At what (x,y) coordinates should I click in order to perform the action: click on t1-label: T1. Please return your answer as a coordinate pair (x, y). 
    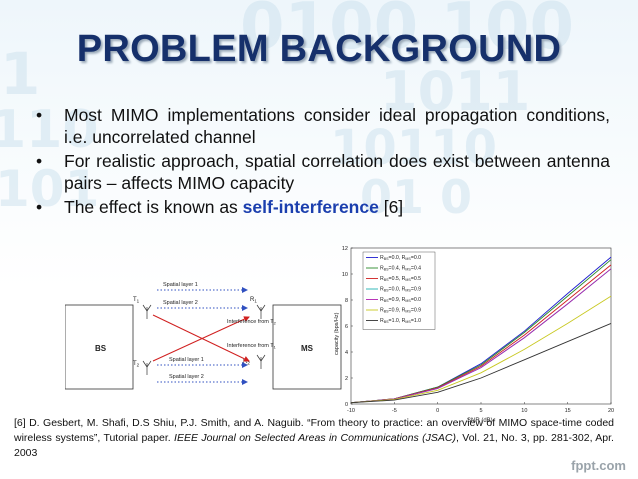
    Looking at the image, I should click on (136, 300).